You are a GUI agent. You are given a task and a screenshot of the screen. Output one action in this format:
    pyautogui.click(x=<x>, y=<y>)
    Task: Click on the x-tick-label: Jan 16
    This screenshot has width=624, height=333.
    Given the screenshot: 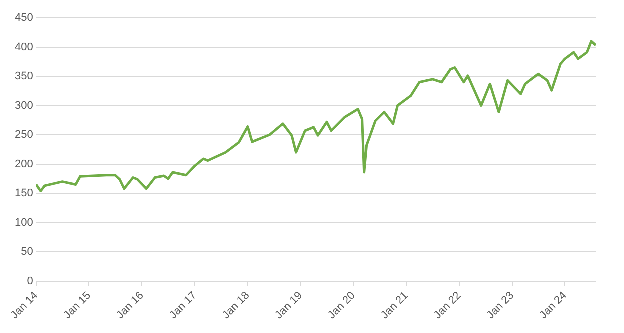 What is the action you would take?
    pyautogui.click(x=130, y=306)
    